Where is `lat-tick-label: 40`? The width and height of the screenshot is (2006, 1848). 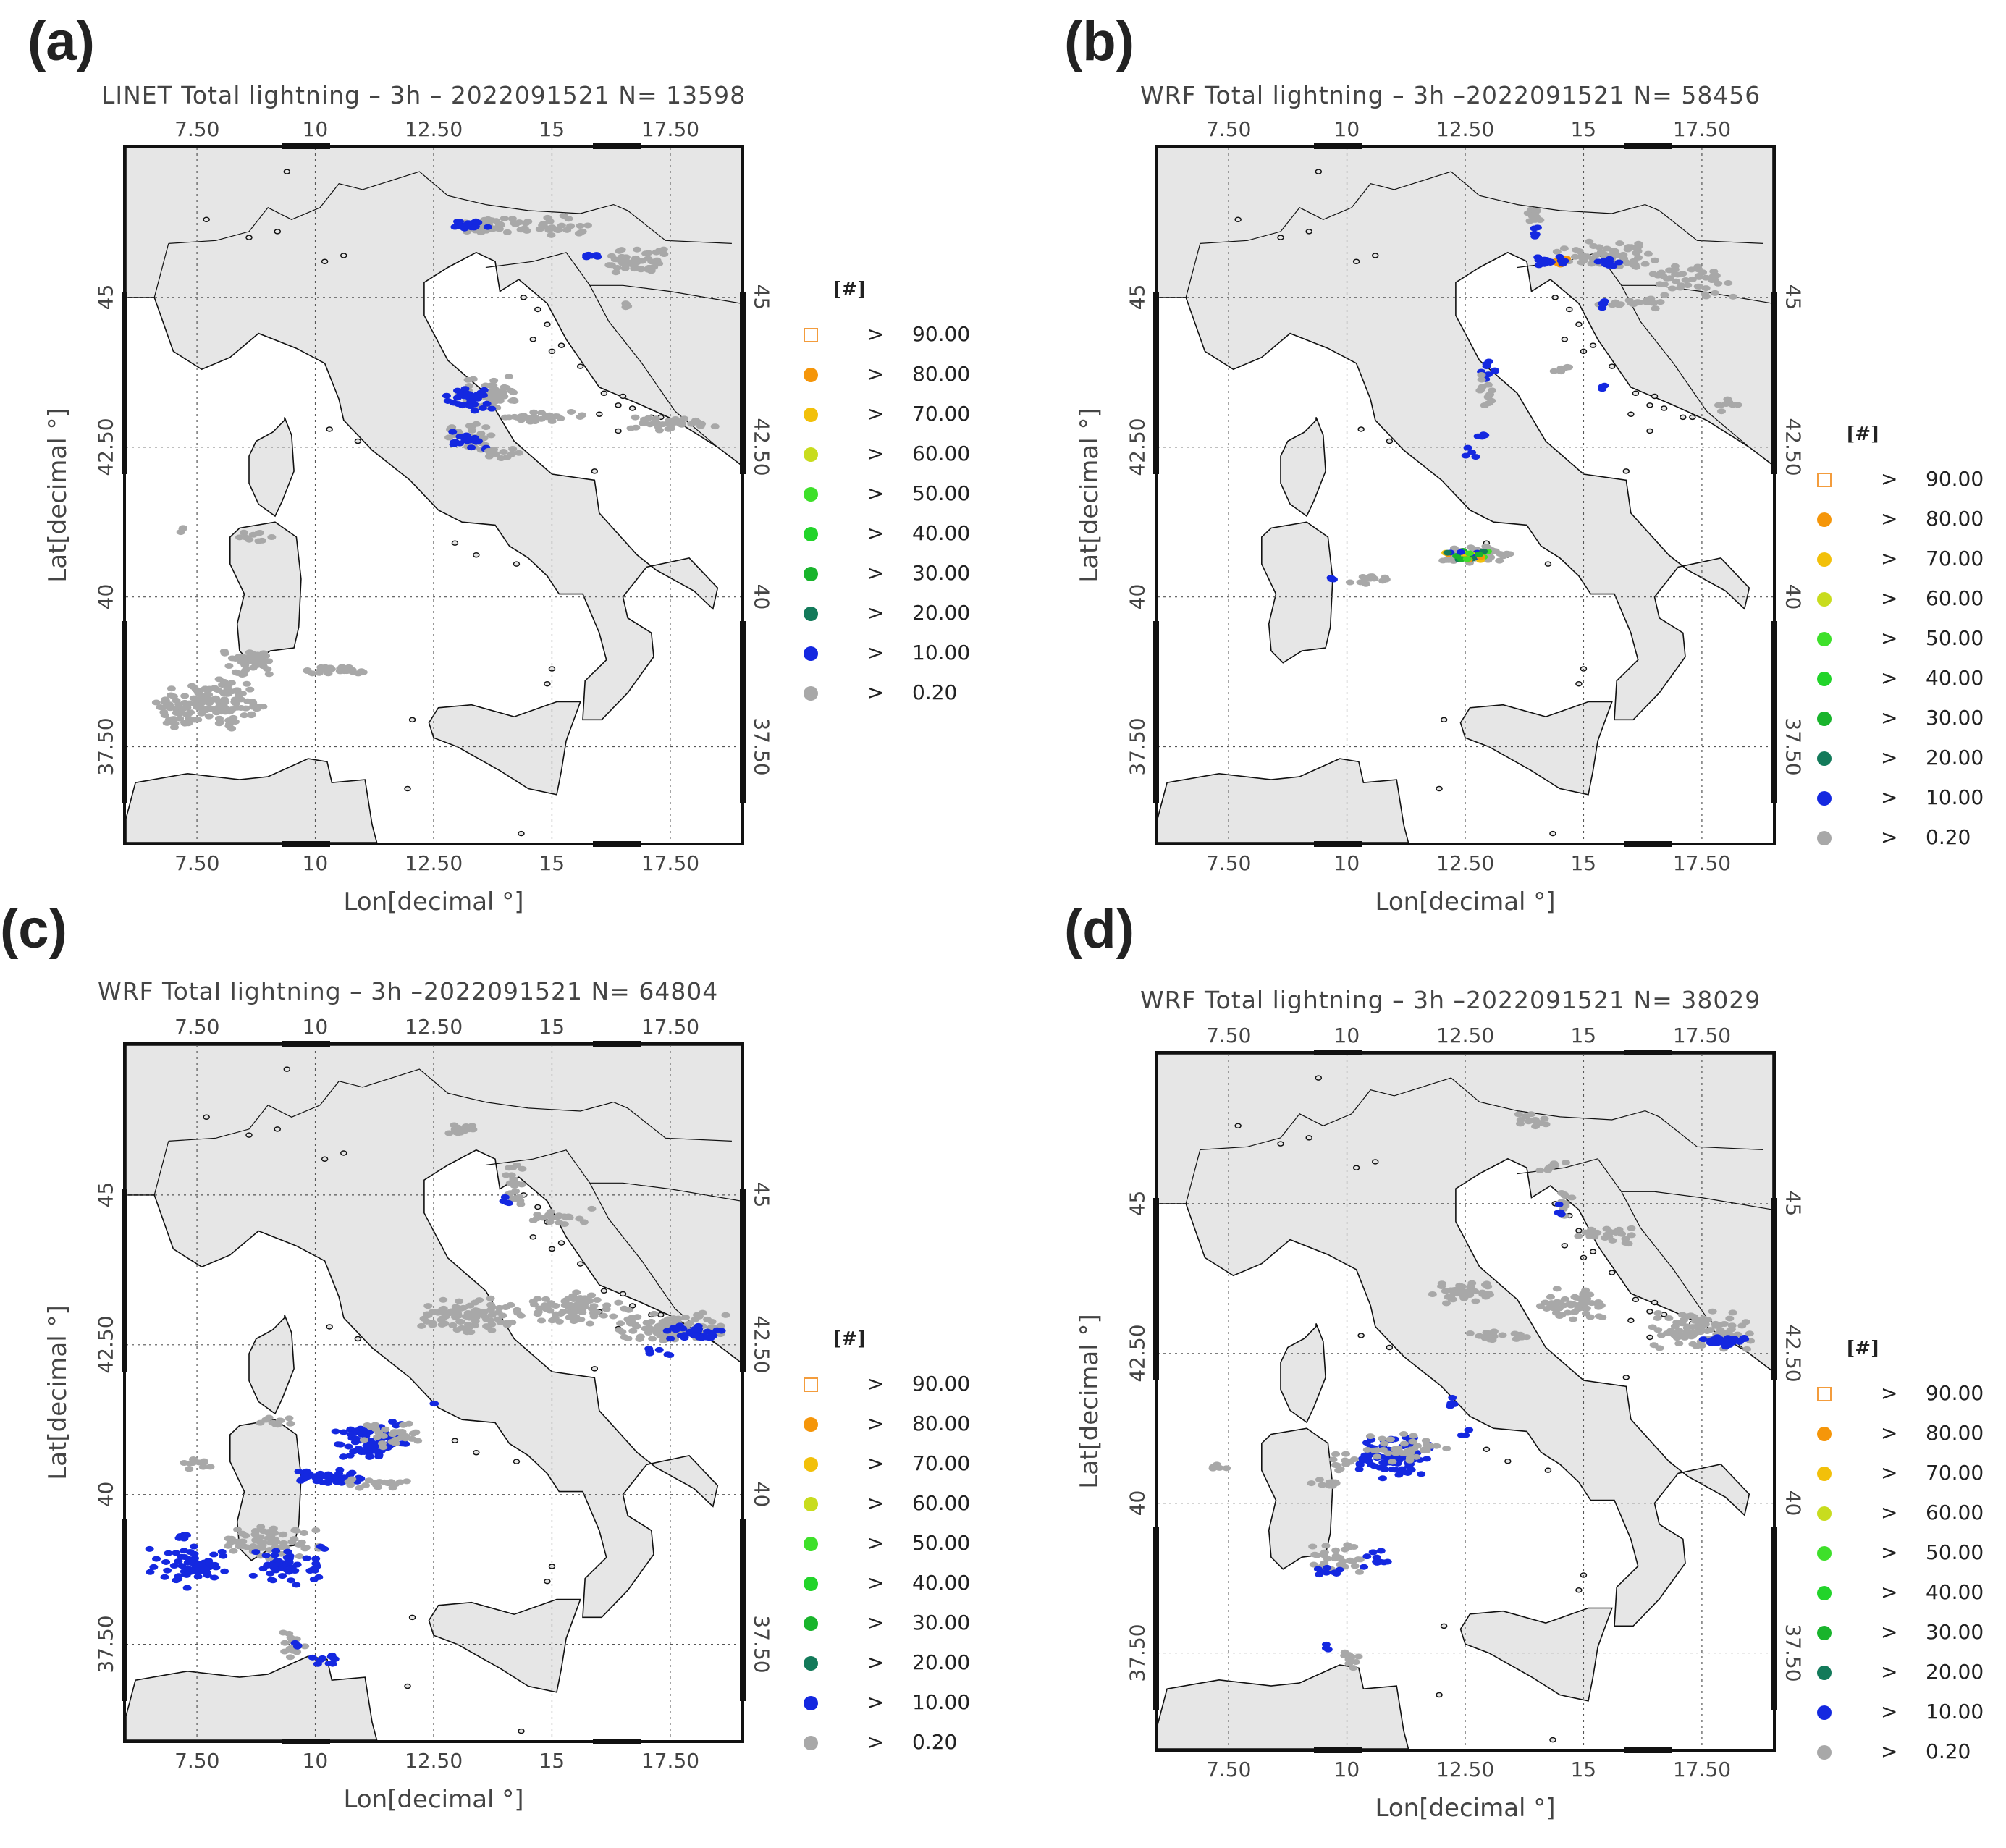 lat-tick-label: 40 is located at coordinates (1793, 596).